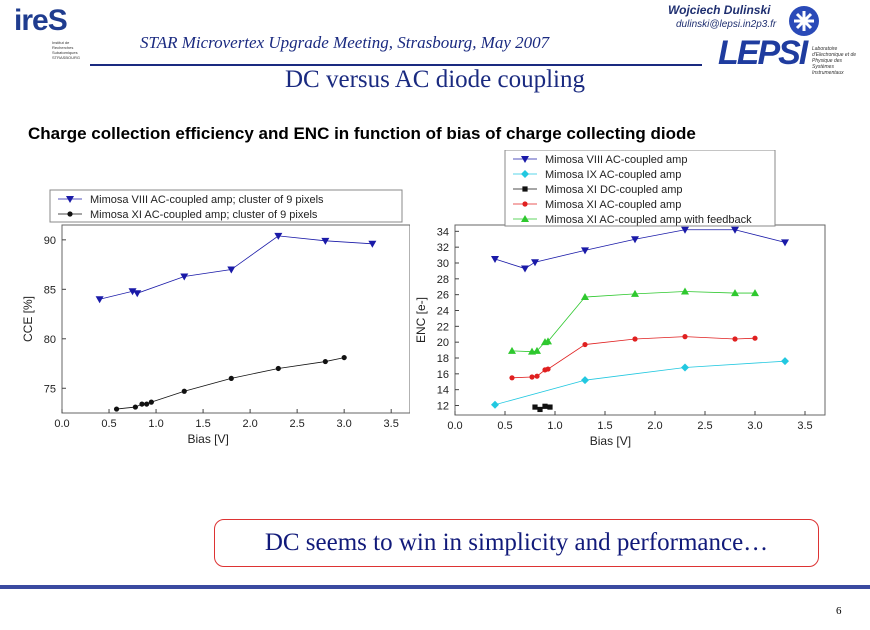 This screenshot has height=630, width=870. What do you see at coordinates (61, 424) in the screenshot?
I see `x-tick-label: 0.0` at bounding box center [61, 424].